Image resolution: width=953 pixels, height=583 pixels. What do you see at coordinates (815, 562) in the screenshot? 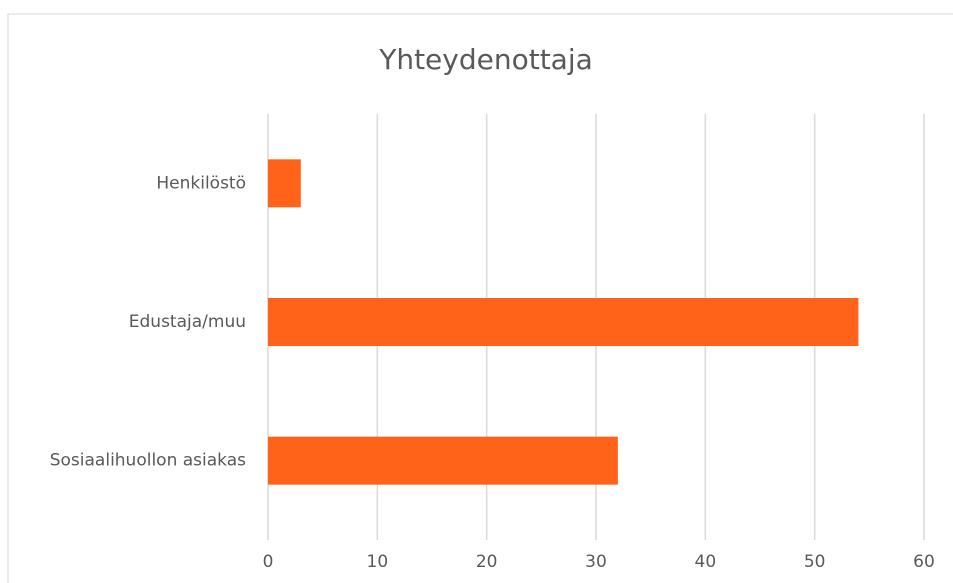
I see `x-tick-label: 50` at bounding box center [815, 562].